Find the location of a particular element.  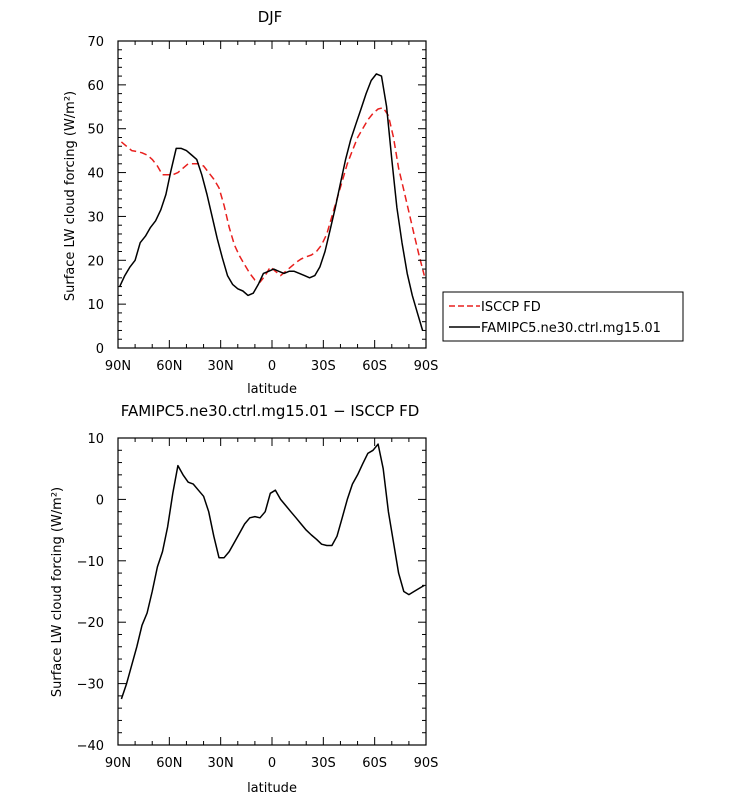

top-y-tick-label: 70 is located at coordinates (95, 42).